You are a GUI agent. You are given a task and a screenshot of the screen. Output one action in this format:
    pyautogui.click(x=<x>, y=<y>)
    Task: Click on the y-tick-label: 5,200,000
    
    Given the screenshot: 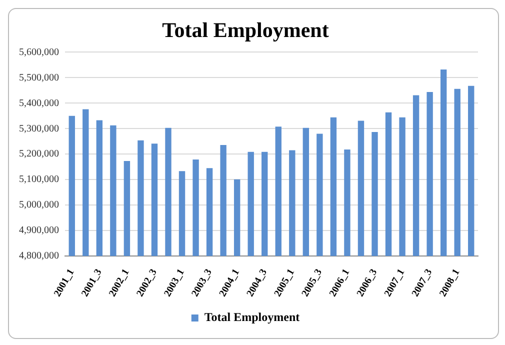 What is the action you would take?
    pyautogui.click(x=39, y=154)
    